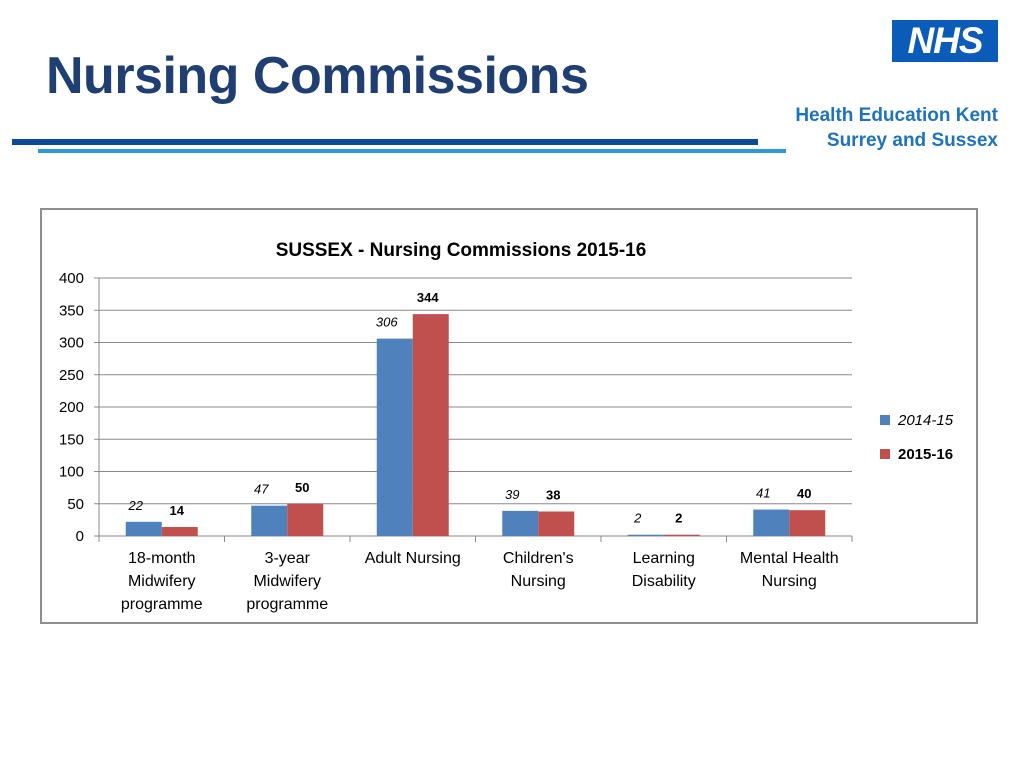 The height and width of the screenshot is (768, 1024). Describe the element at coordinates (912, 140) in the screenshot. I see `organisation-name-line2: Surrey and Sussex` at that location.